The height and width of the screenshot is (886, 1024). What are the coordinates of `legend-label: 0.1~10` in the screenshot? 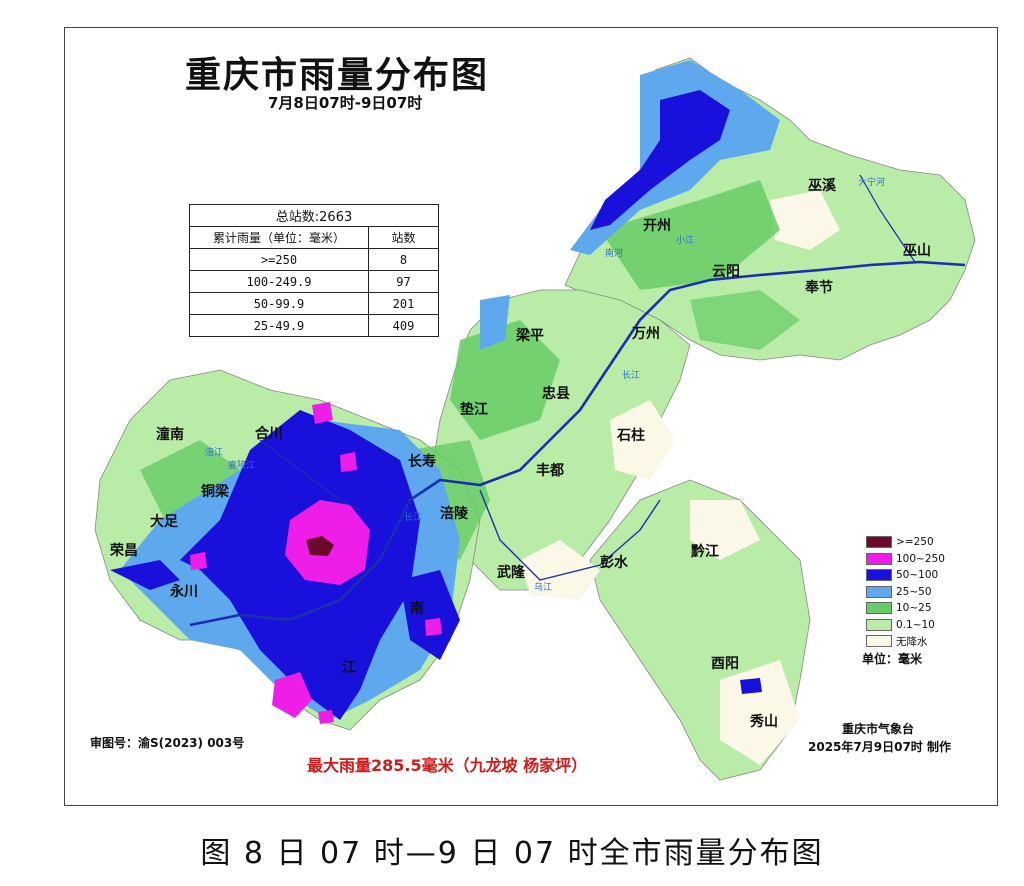 It's located at (915, 624).